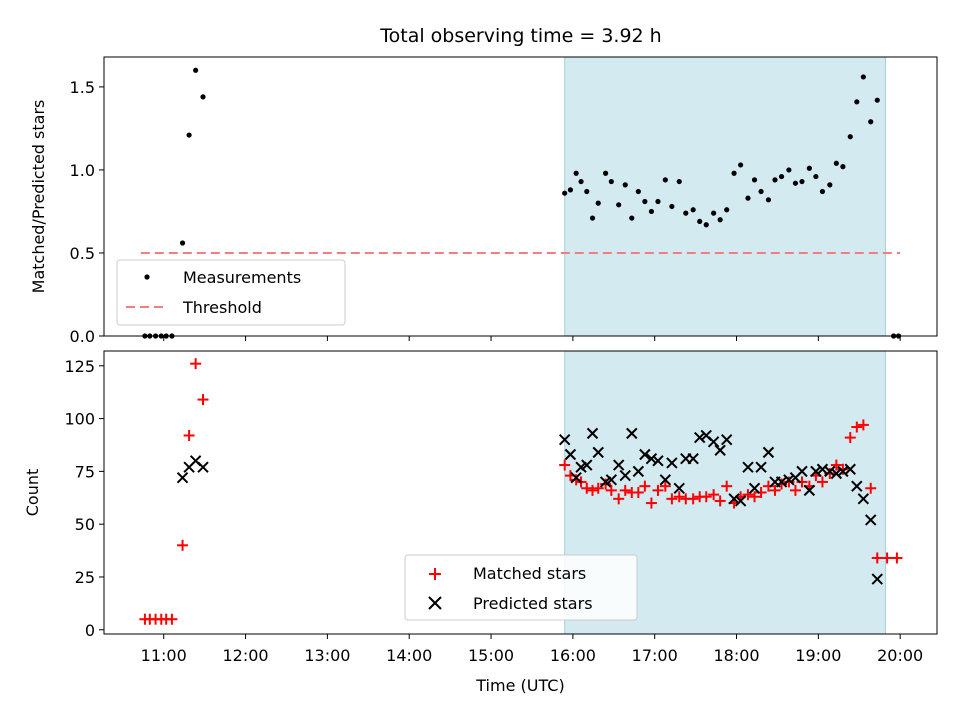  I want to click on y-tick-label: 75, so click(85, 471).